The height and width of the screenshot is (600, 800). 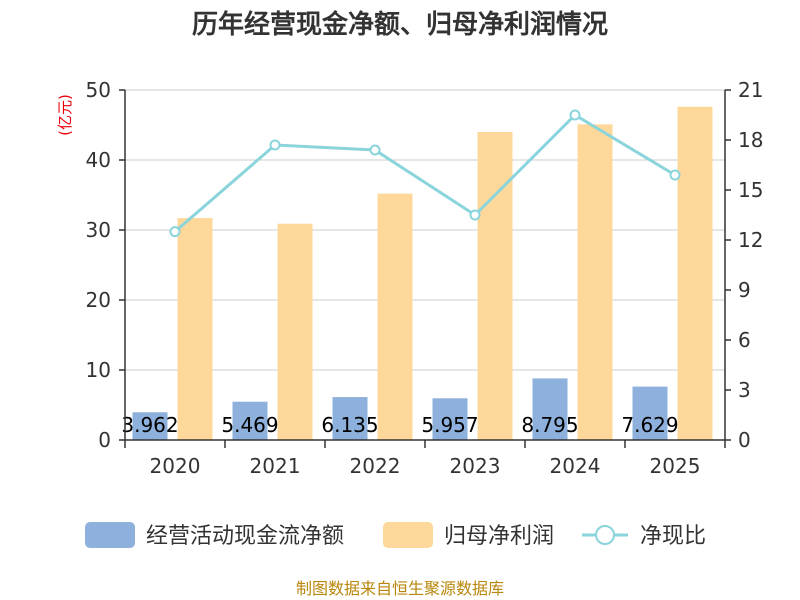 What do you see at coordinates (275, 466) in the screenshot?
I see `x-tick-label: 2021` at bounding box center [275, 466].